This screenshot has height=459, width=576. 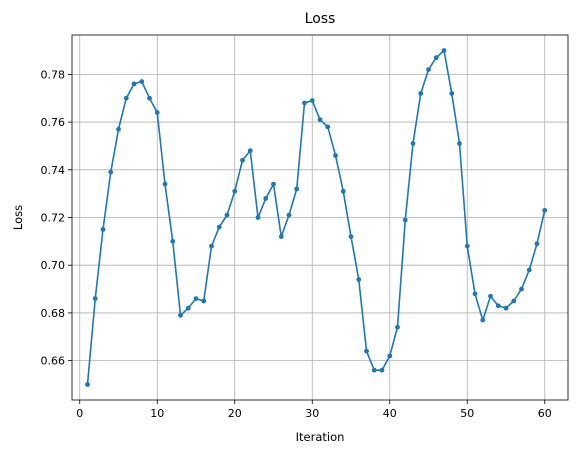 What do you see at coordinates (53, 313) in the screenshot?
I see `y-tick-label: 0.68` at bounding box center [53, 313].